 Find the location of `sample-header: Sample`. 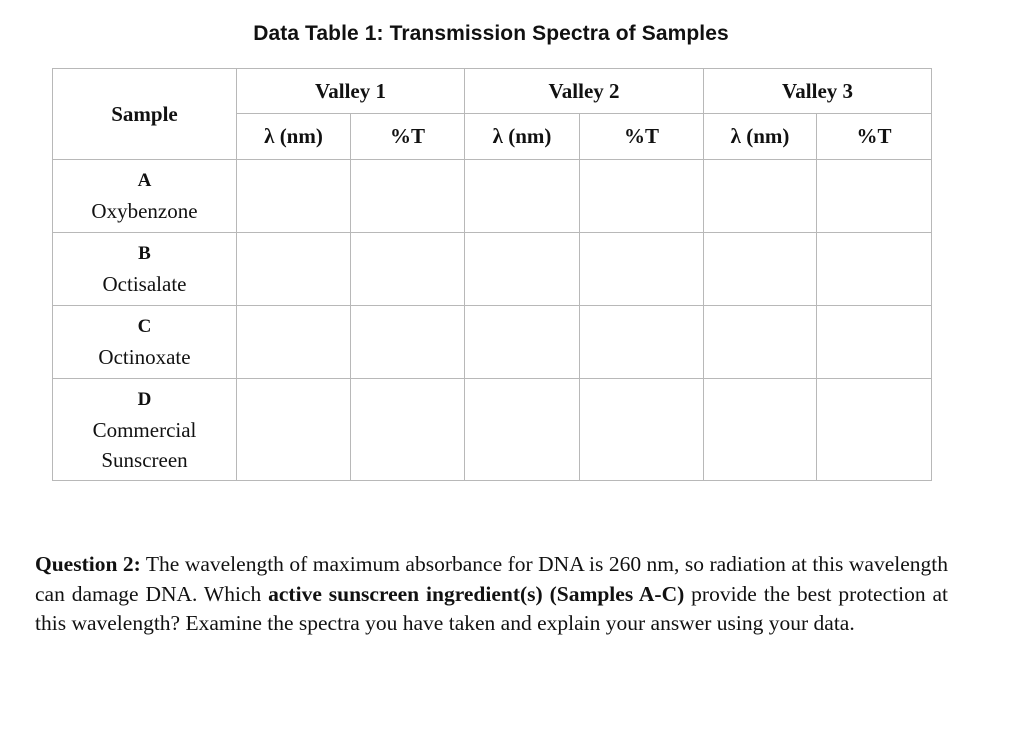

sample-header: Sample is located at coordinates (144, 114).